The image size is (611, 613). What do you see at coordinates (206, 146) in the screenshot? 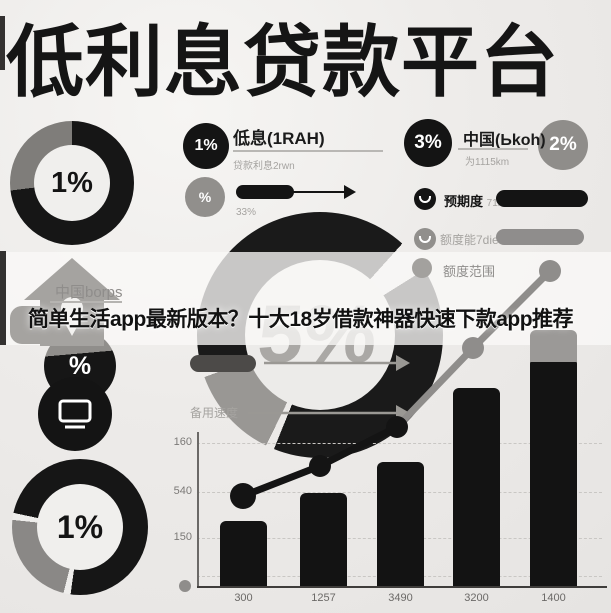
I see `low-interest-badge: 1%` at bounding box center [206, 146].